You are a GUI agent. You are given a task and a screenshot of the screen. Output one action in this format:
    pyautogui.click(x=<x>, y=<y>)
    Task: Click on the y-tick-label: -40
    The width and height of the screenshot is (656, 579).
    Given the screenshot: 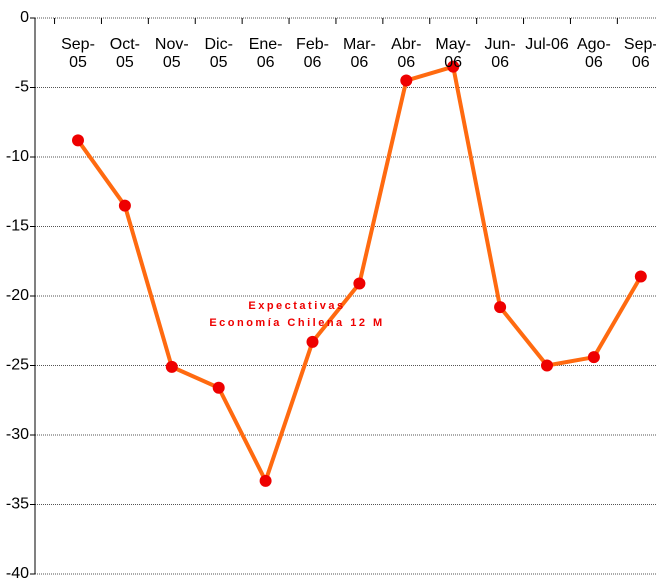 What is the action you would take?
    pyautogui.click(x=17, y=572)
    